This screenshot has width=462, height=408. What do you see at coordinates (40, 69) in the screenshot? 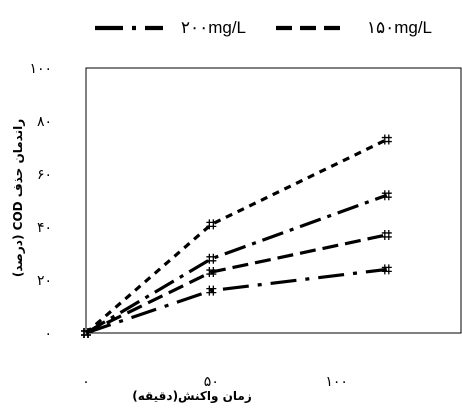
I see `y-tick-label: ۱۰۰` at bounding box center [40, 69].